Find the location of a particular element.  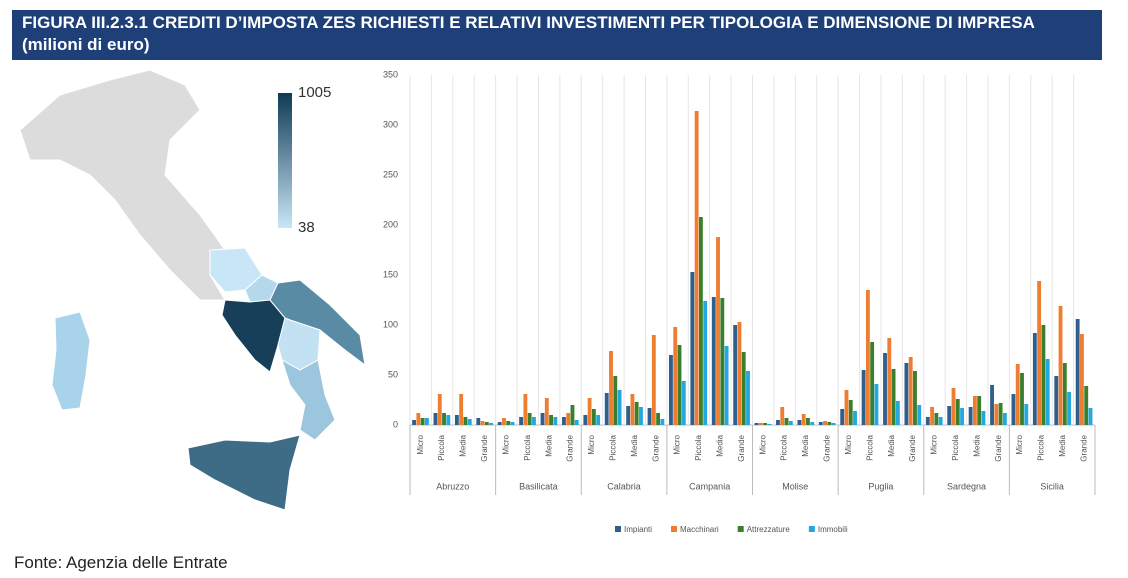

colorbar-label: 38 is located at coordinates (306, 227).